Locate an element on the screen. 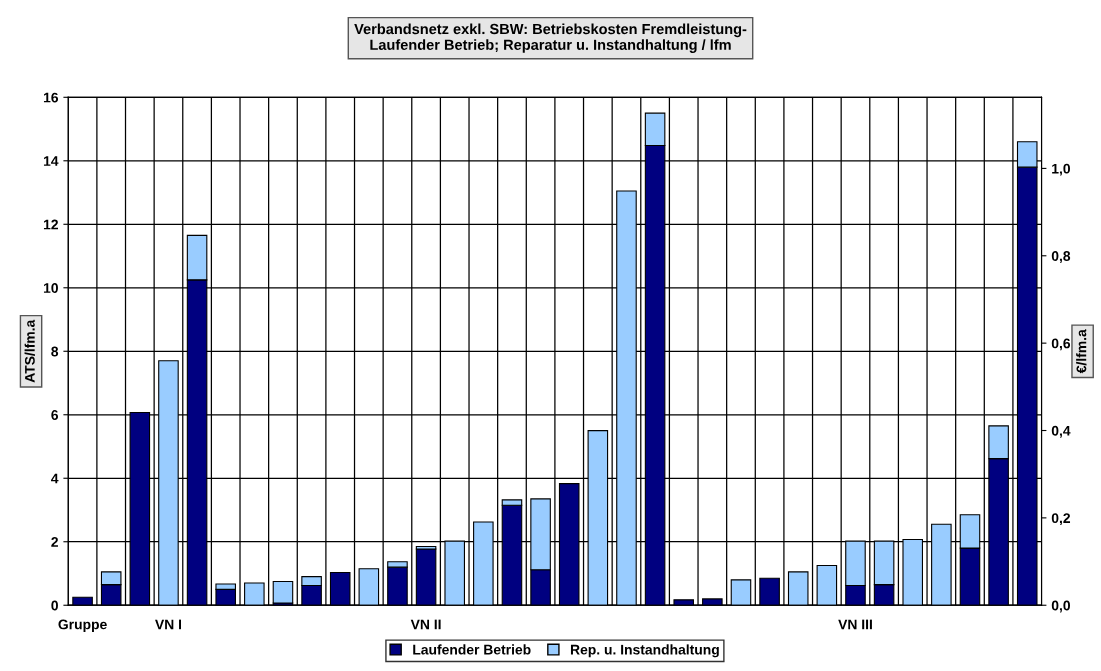  y2-tick-label: 0,0 is located at coordinates (1061, 606).